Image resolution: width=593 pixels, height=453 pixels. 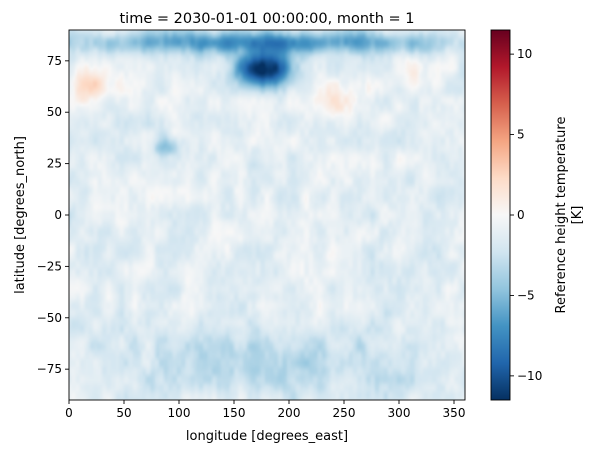 I want to click on colorbar-tick-label: 0, so click(x=521, y=215).